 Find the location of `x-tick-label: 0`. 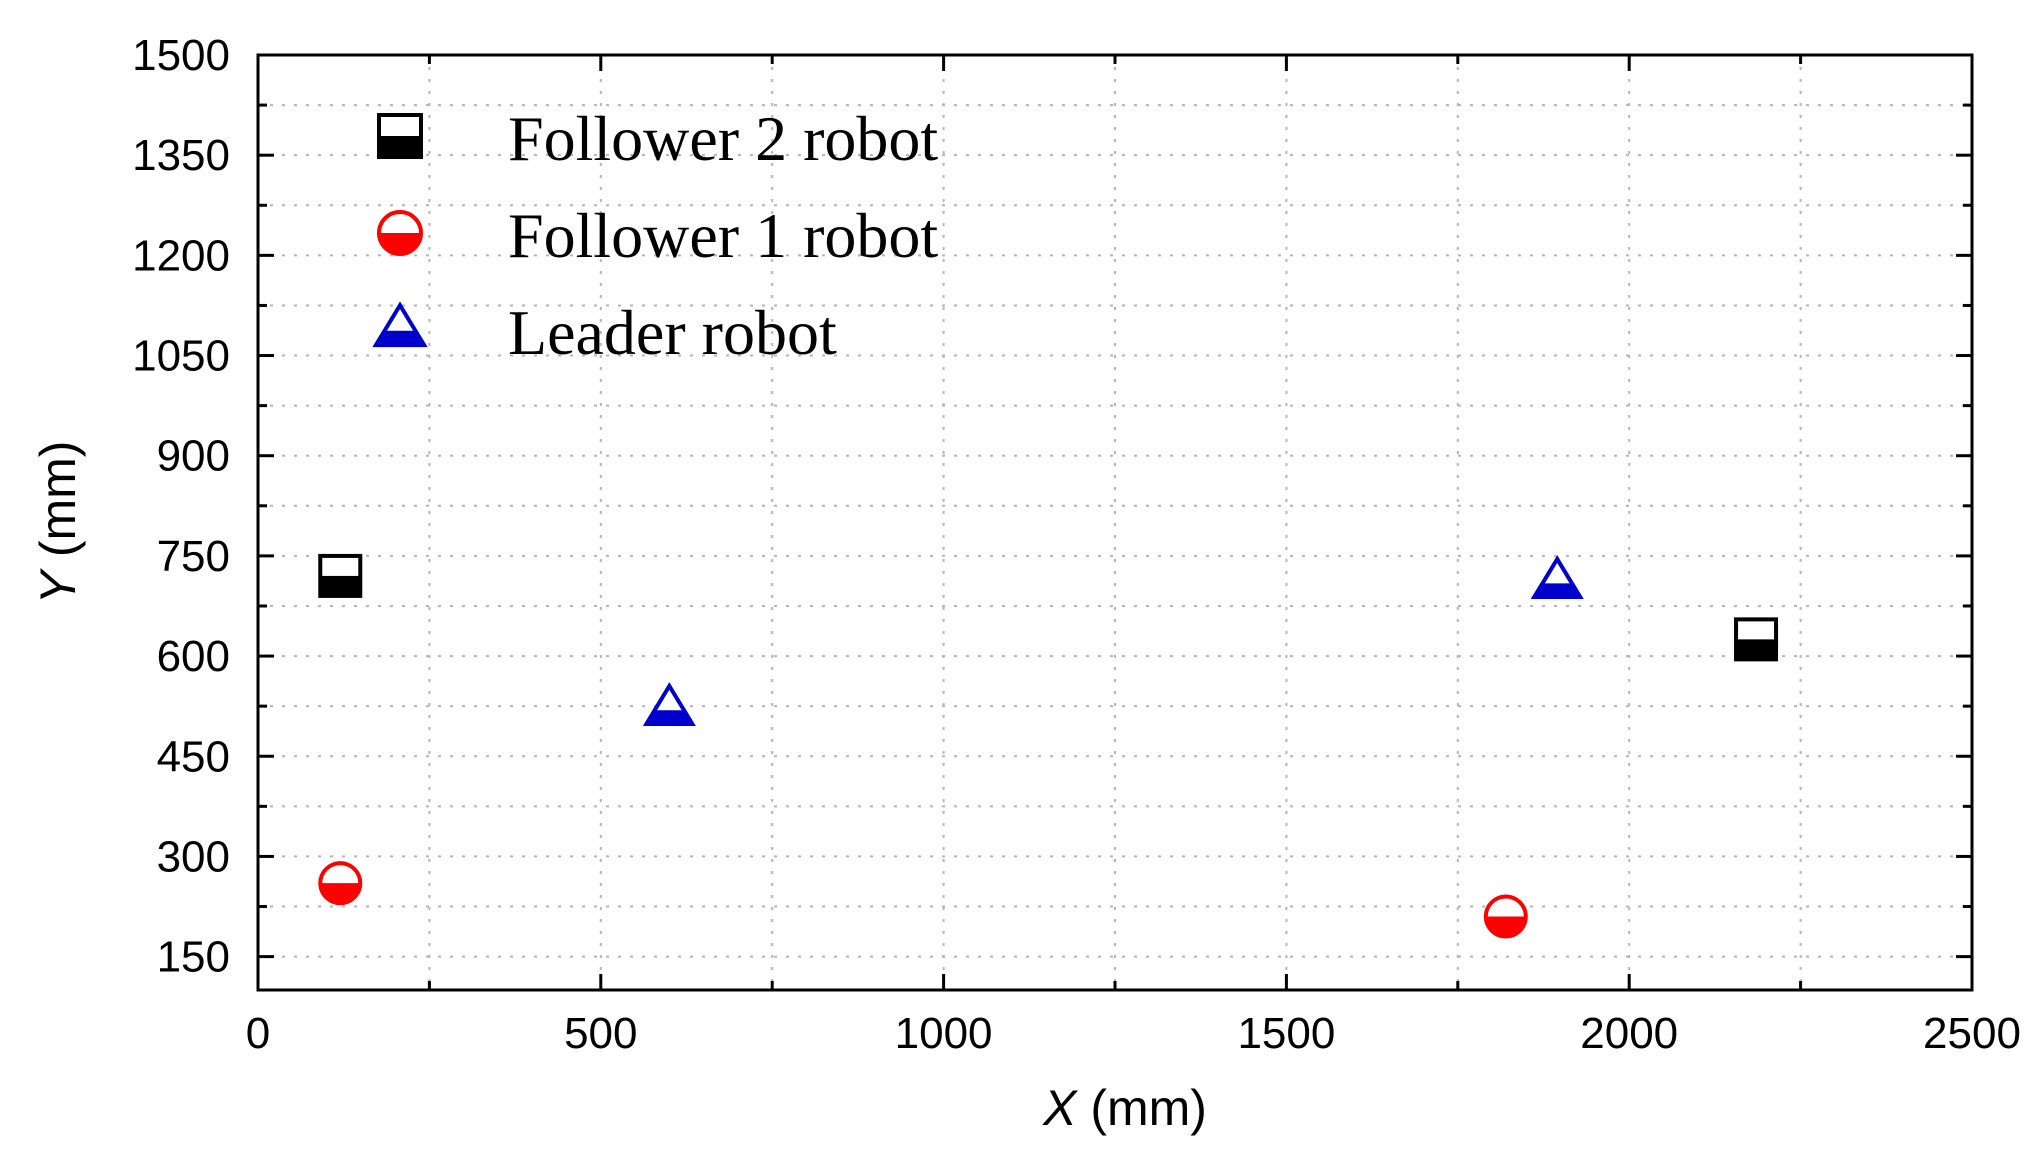

x-tick-label: 0 is located at coordinates (258, 1033).